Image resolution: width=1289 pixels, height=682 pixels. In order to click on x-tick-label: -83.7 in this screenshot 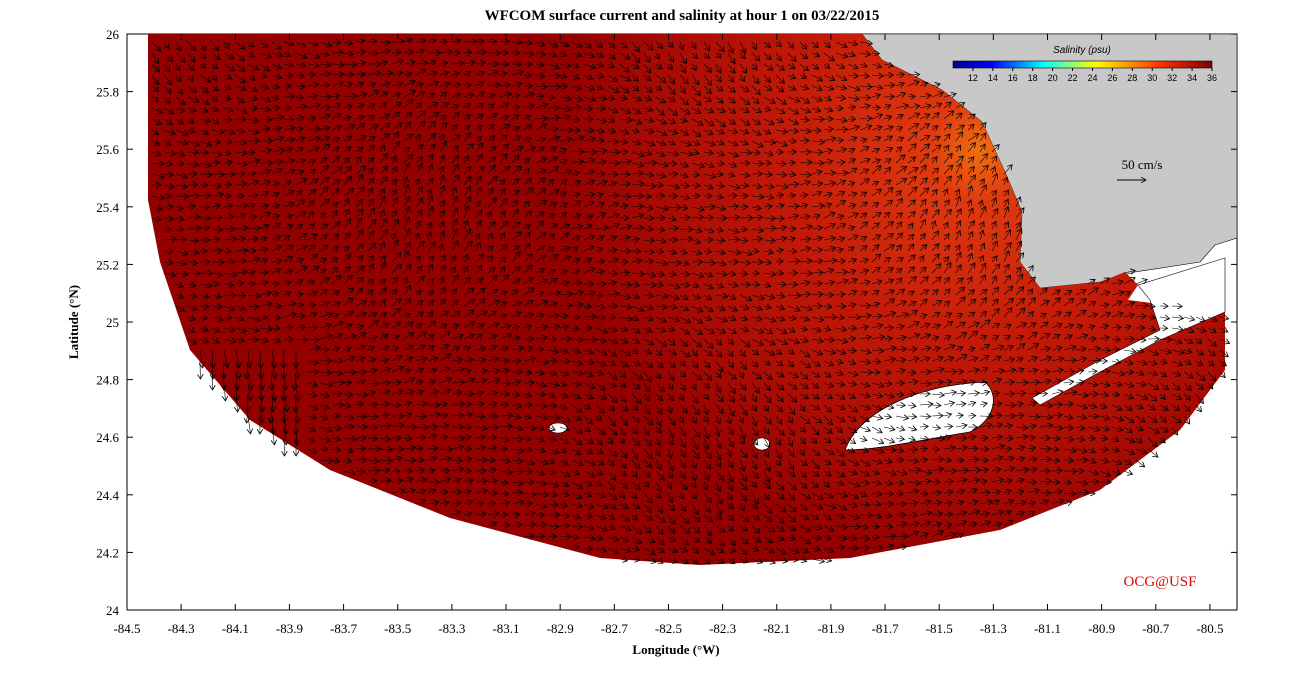, I will do `click(344, 628)`.